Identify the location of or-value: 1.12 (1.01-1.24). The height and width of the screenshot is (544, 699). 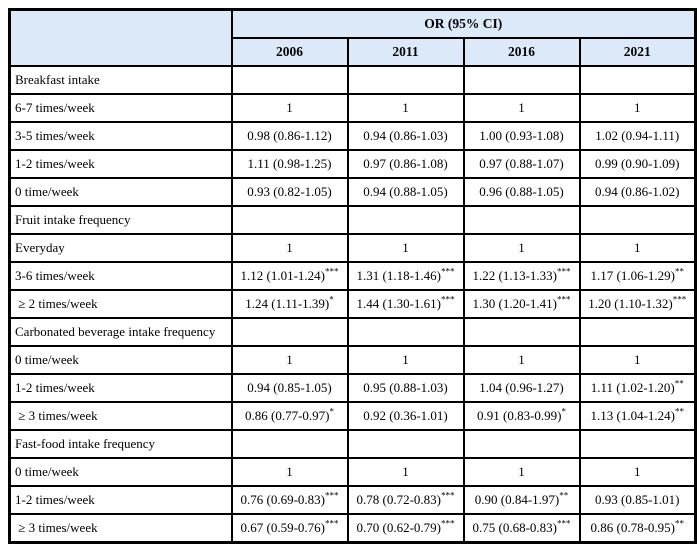
(283, 275).